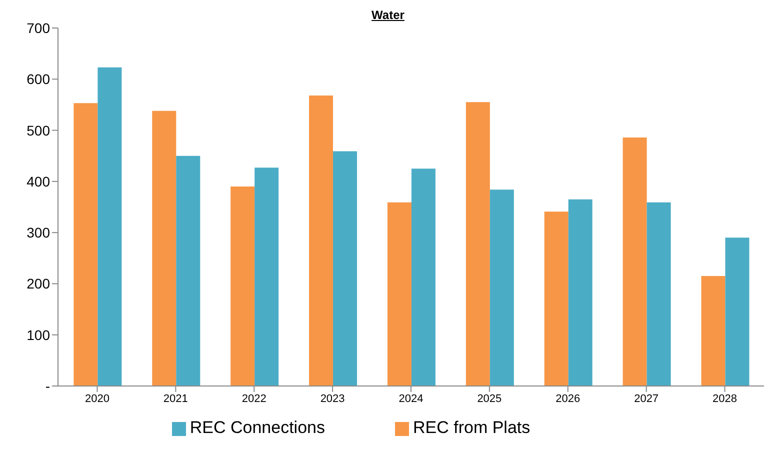  Describe the element at coordinates (568, 398) in the screenshot. I see `x-tick-label: 2026` at that location.